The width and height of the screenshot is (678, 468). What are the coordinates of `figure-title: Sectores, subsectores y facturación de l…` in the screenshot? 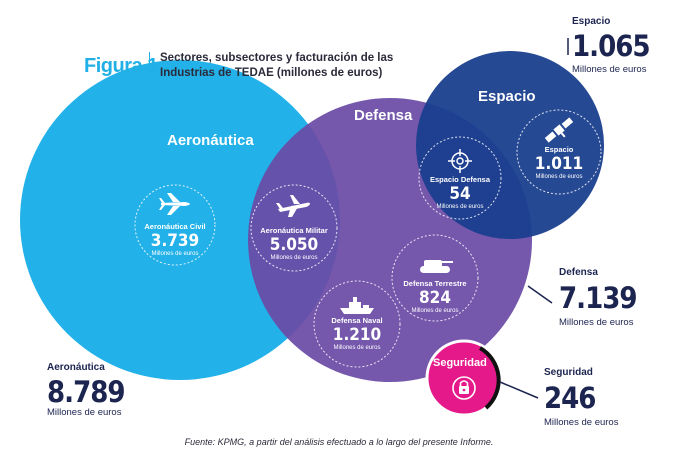 It's located at (277, 65).